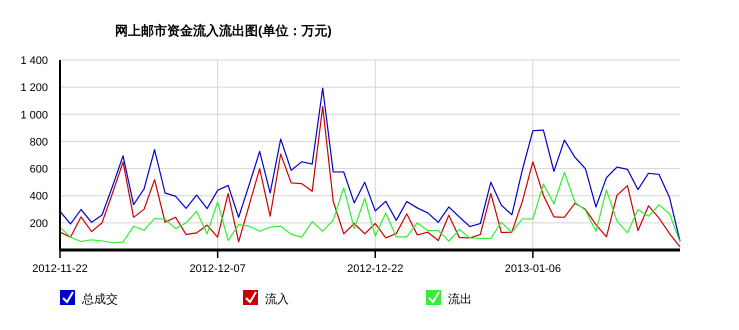 This screenshot has width=739, height=330. I want to click on legend-label: 流出, so click(460, 299).